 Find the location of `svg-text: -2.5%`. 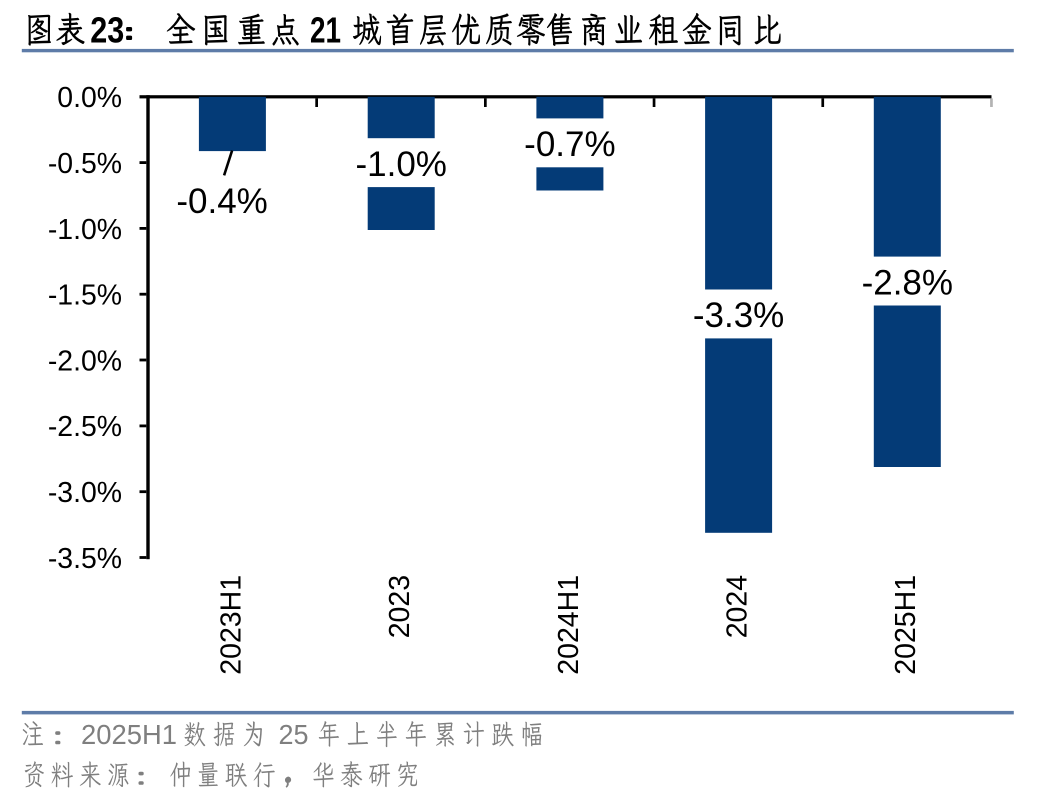

svg-text: -2.5% is located at coordinates (85, 427).